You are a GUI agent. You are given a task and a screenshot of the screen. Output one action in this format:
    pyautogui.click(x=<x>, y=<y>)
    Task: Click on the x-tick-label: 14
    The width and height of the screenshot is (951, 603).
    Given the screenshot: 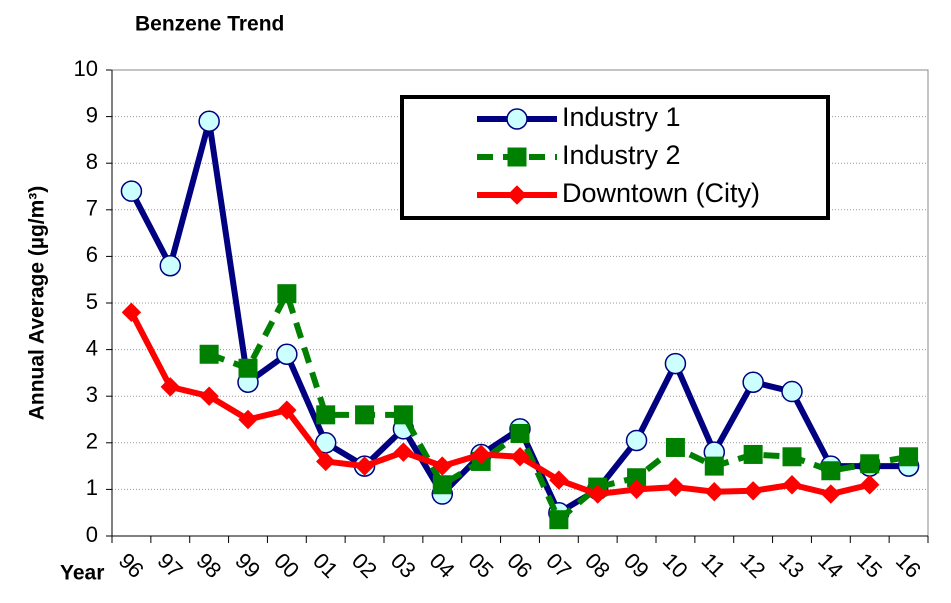 What is the action you would take?
    pyautogui.click(x=830, y=565)
    